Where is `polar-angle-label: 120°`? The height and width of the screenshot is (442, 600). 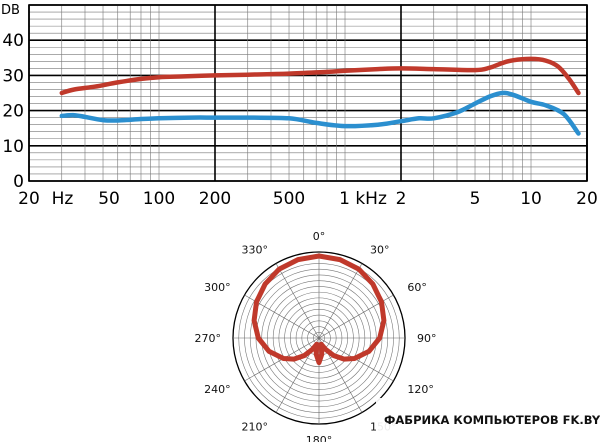
polar-angle-label: 120° is located at coordinates (420, 389).